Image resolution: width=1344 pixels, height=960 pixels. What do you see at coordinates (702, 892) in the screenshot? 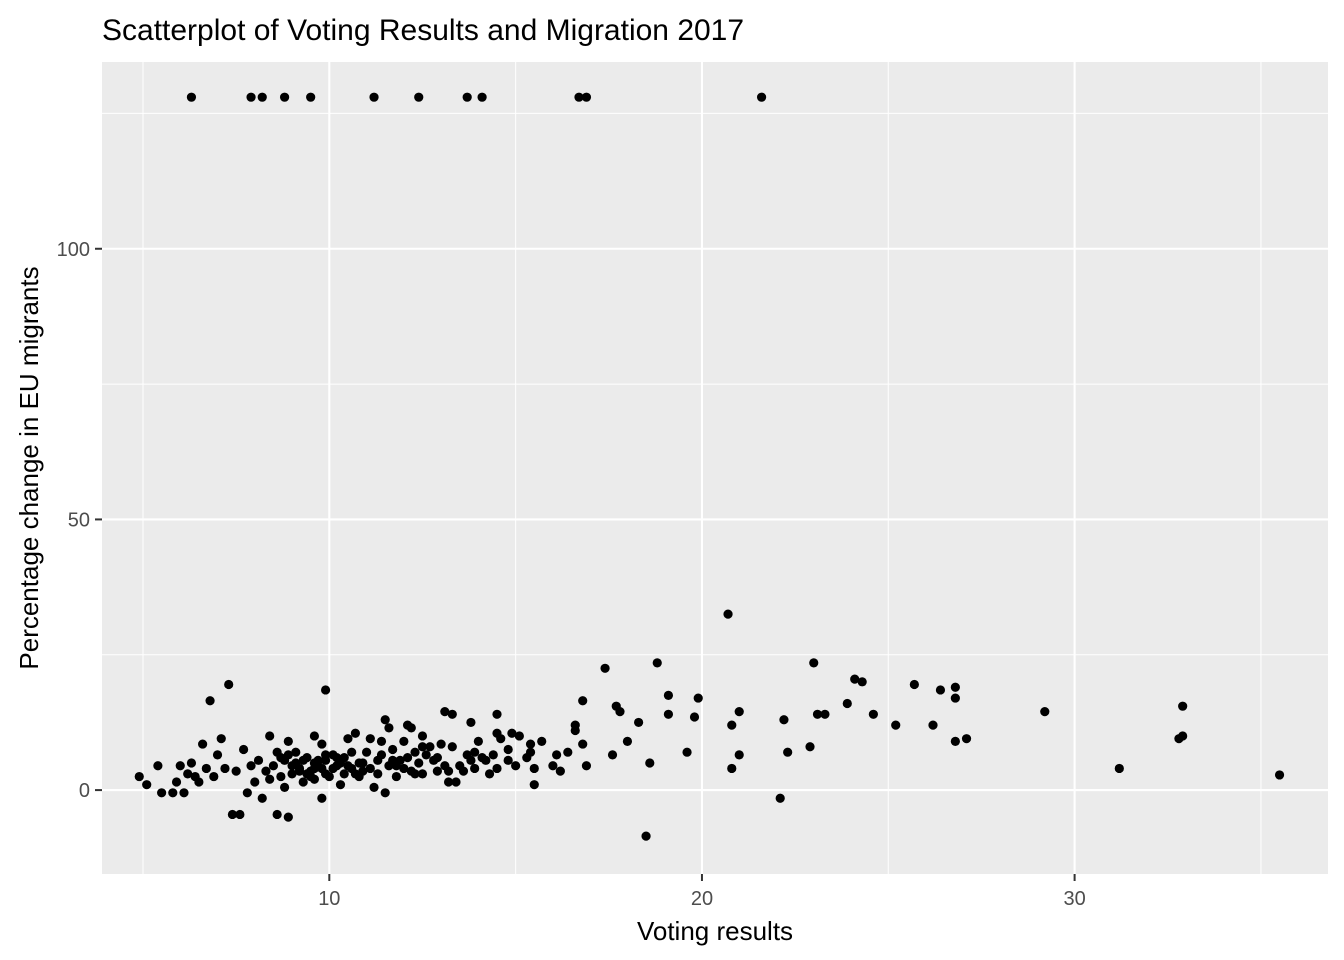
I see `x-axis: 10 20 30` at bounding box center [702, 892].